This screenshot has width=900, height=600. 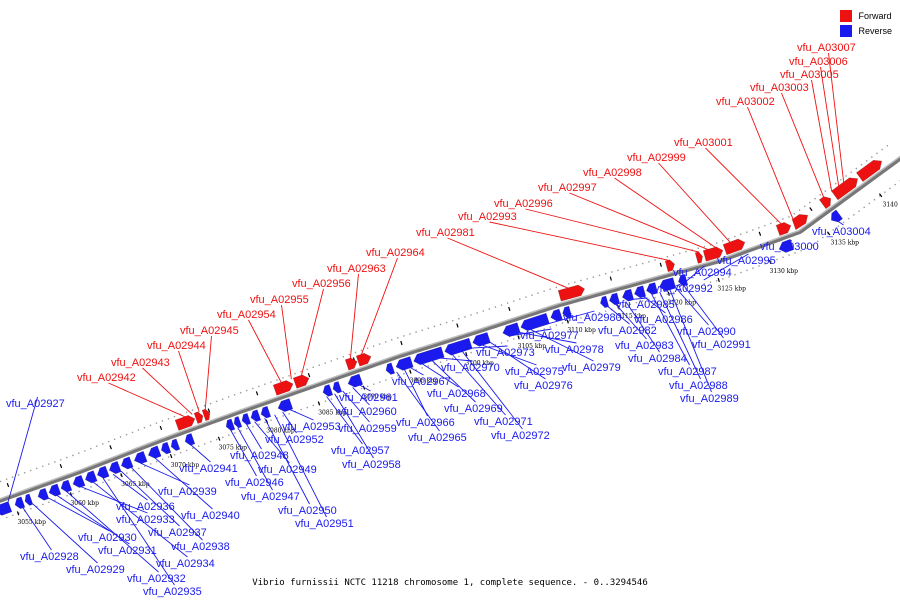 I want to click on gene-label-reverse: vfu_A02948, so click(x=259, y=456).